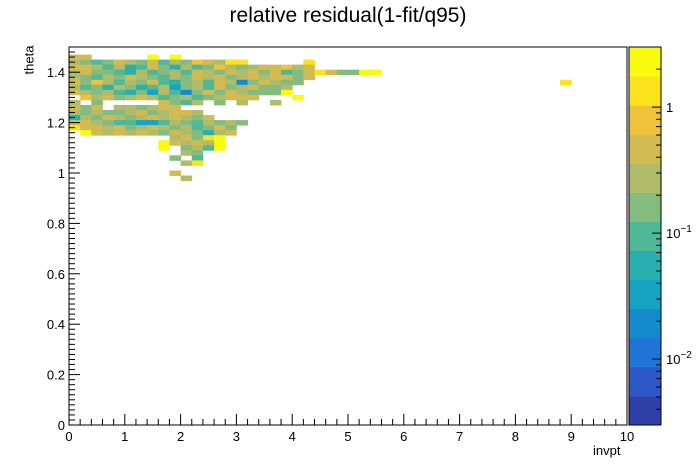 Image resolution: width=696 pixels, height=472 pixels. Describe the element at coordinates (56, 274) in the screenshot. I see `y-tick-label: 0.6` at that location.